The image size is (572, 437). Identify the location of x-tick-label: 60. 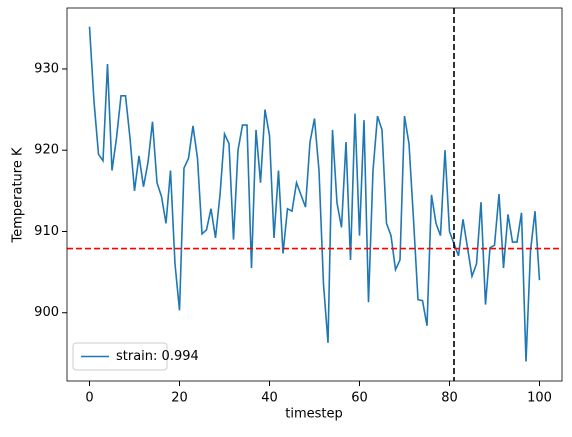
(359, 398).